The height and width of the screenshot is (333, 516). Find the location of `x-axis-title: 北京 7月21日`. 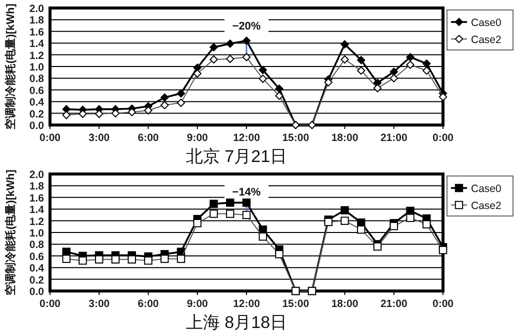

x-axis-title: 北京 7月21日 is located at coordinates (237, 156).